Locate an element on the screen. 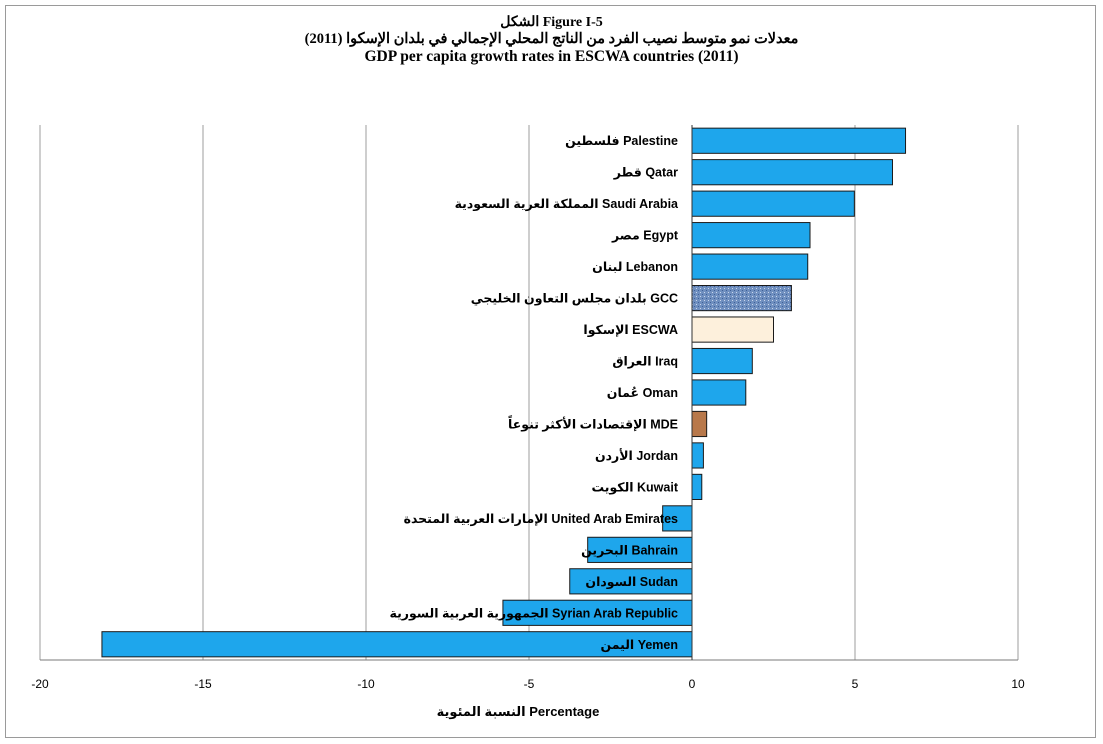 The width and height of the screenshot is (1103, 744). bar-label-7: العراق Iraq is located at coordinates (645, 362).